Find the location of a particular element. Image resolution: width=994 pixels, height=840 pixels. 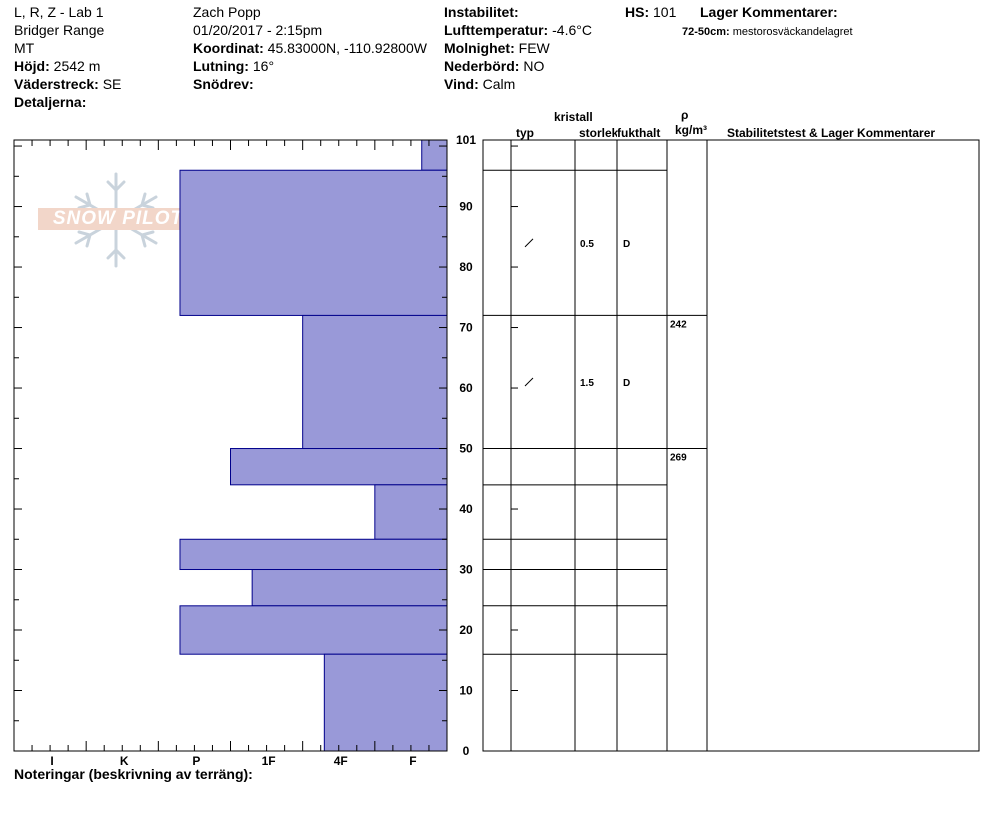

depth-label: 10 is located at coordinates (466, 691).